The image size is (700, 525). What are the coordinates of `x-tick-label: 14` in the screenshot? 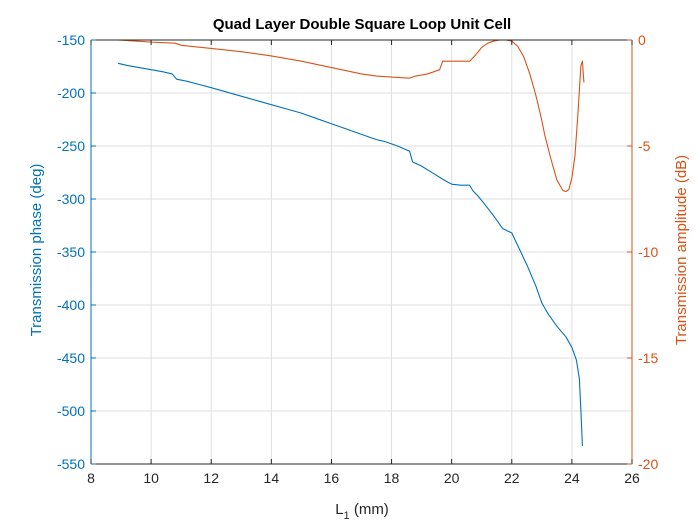 It's located at (272, 478).